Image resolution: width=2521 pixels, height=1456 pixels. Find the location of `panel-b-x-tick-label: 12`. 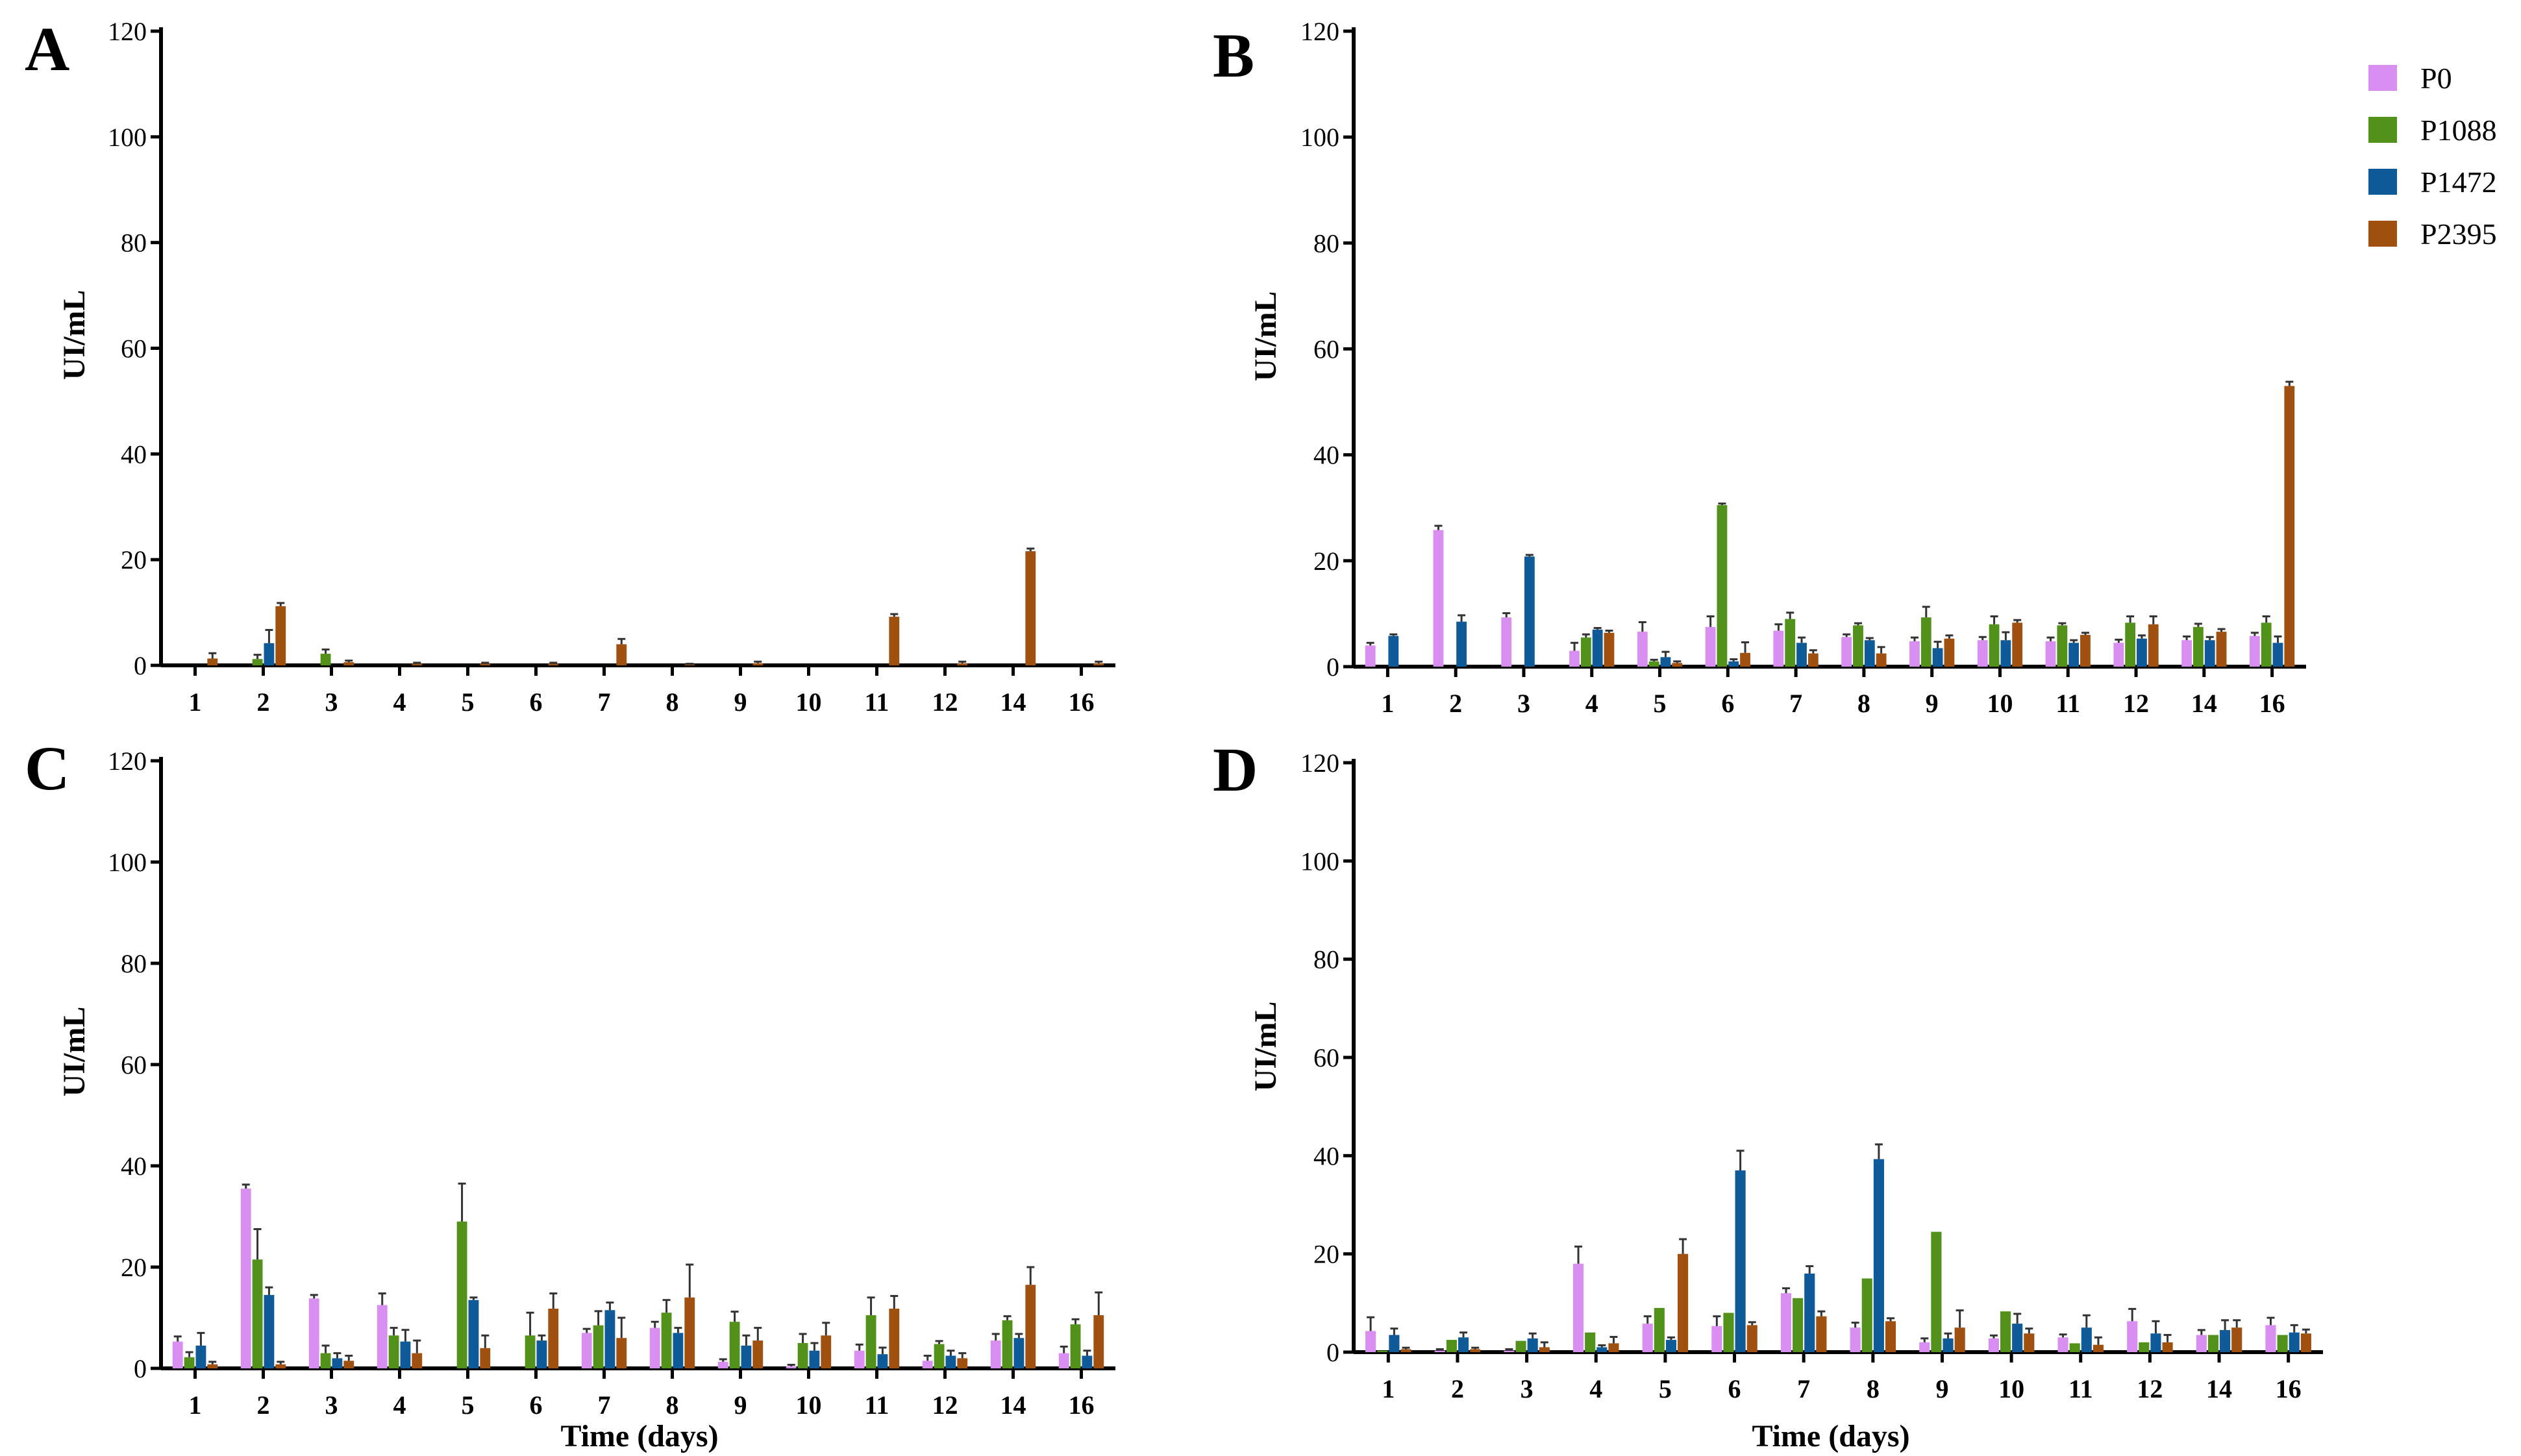

panel-b-x-tick-label: 12 is located at coordinates (2136, 703).